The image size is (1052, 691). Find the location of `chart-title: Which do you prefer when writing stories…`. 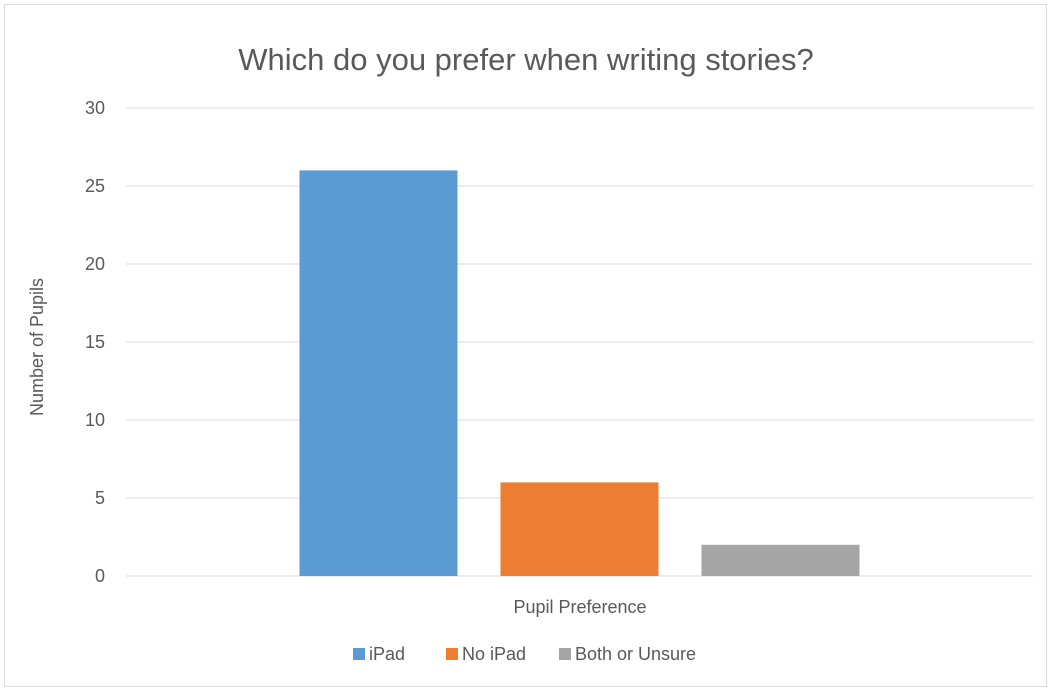

chart-title: Which do you prefer when writing stories… is located at coordinates (525, 59).